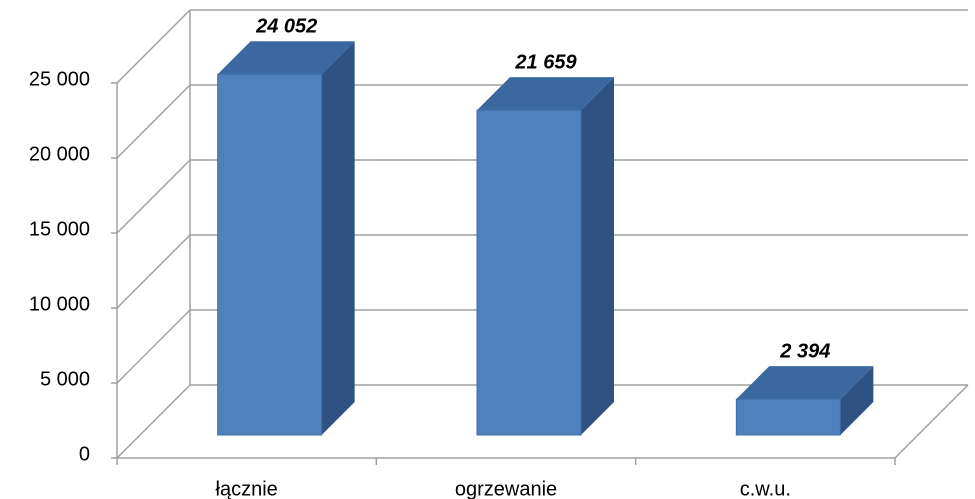  Describe the element at coordinates (59, 79) in the screenshot. I see `y-tick-label: 25 000` at that location.